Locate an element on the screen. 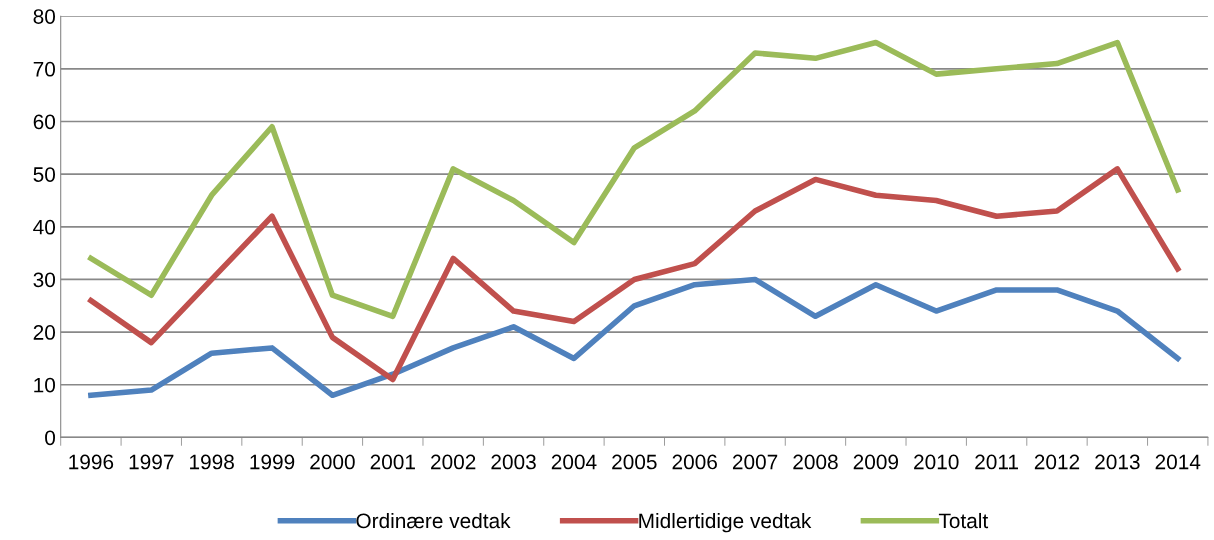 The height and width of the screenshot is (540, 1214). x-tick-label: 2010 is located at coordinates (936, 462).